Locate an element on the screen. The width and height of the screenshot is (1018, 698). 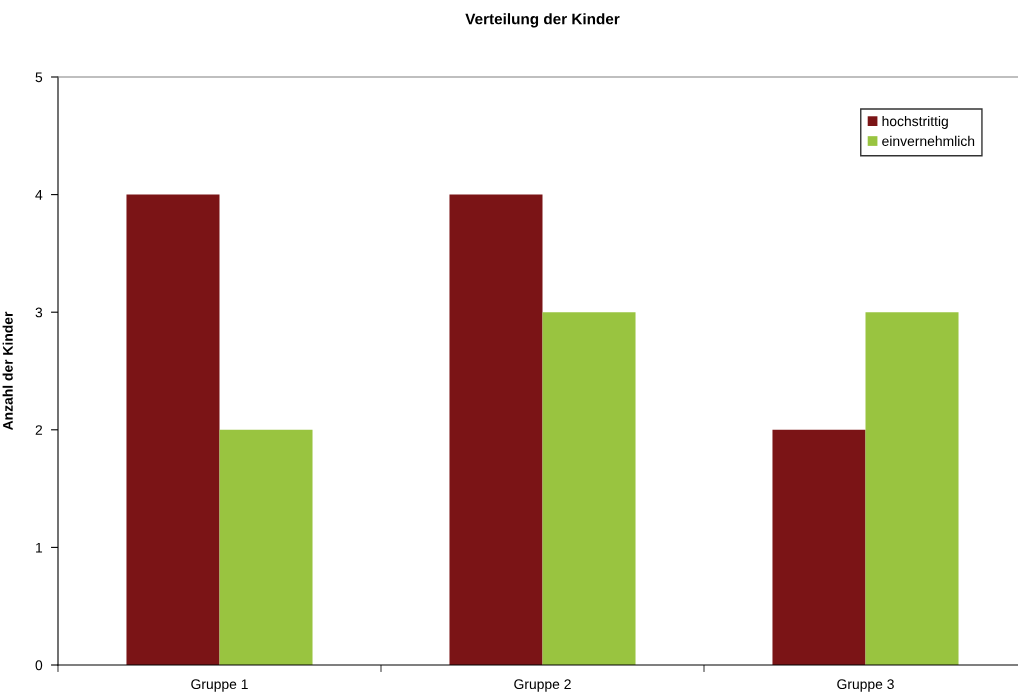
y-tick-label: 0 is located at coordinates (39, 665).